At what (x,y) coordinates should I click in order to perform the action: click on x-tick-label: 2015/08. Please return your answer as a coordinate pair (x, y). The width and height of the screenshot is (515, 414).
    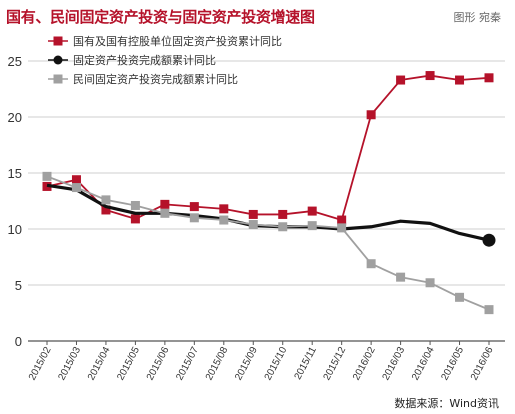
    Looking at the image, I should click on (217, 363).